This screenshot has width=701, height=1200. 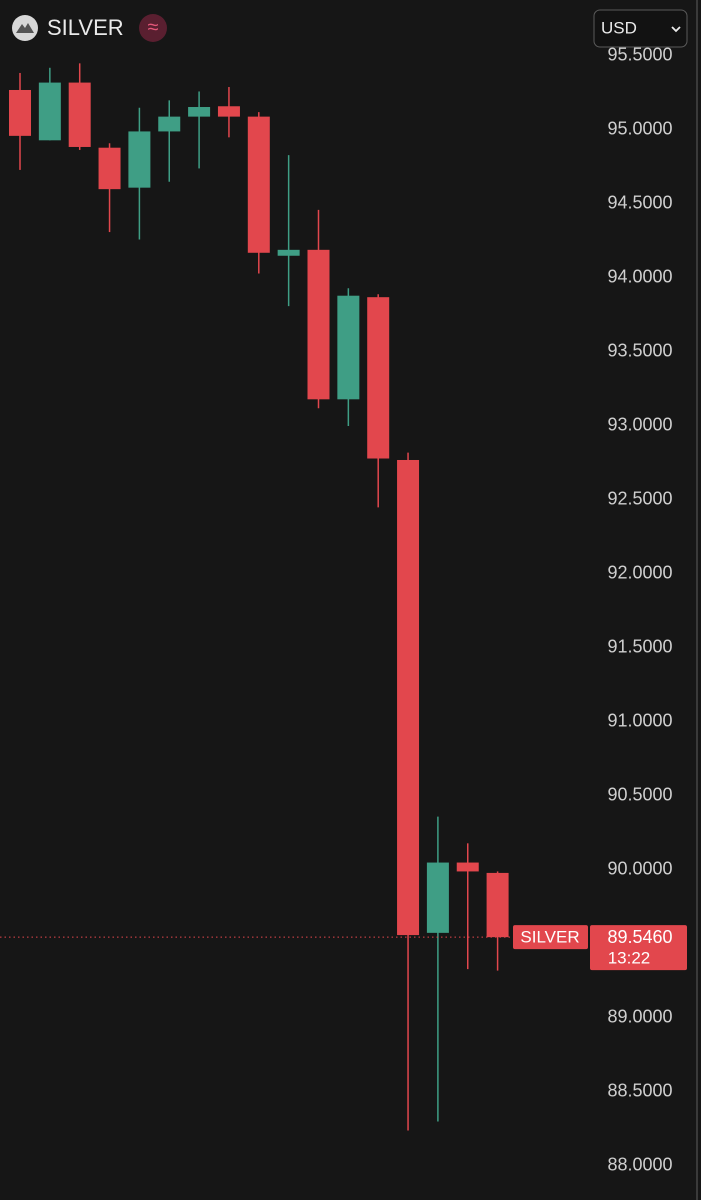 What do you see at coordinates (629, 958) in the screenshot?
I see `countdown: 13:22` at bounding box center [629, 958].